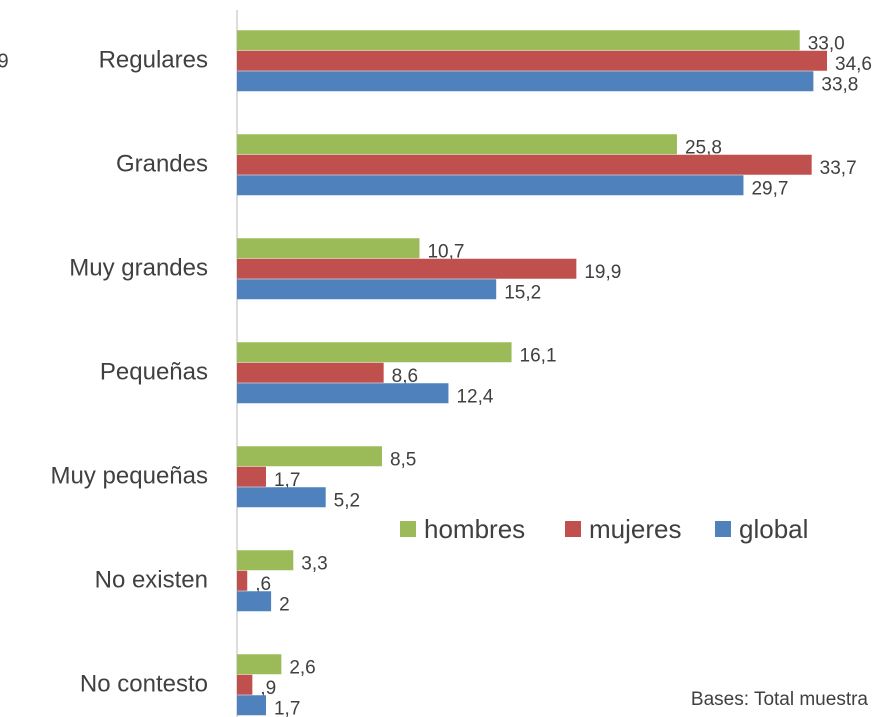 The height and width of the screenshot is (717, 891). I want to click on y-tick-label: Muy pequeñas, so click(129, 475).